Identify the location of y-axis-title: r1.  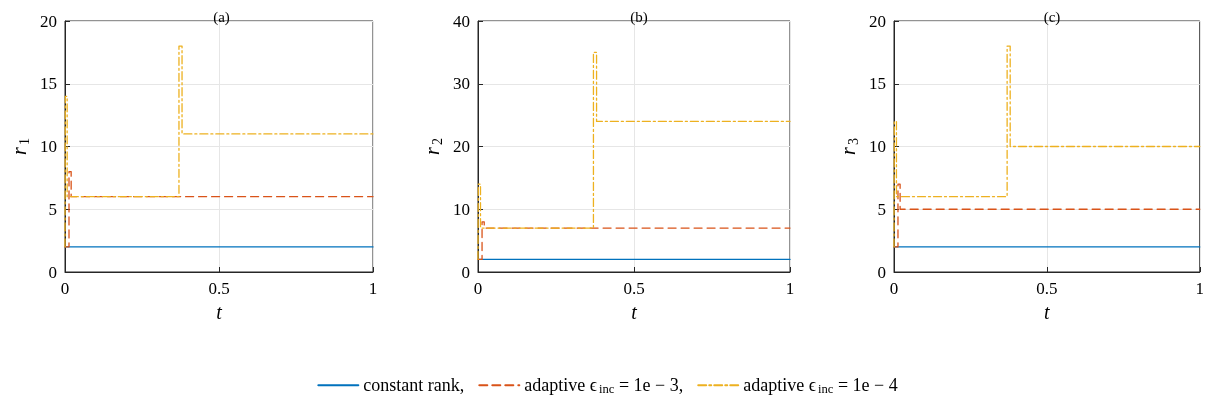
(20, 146).